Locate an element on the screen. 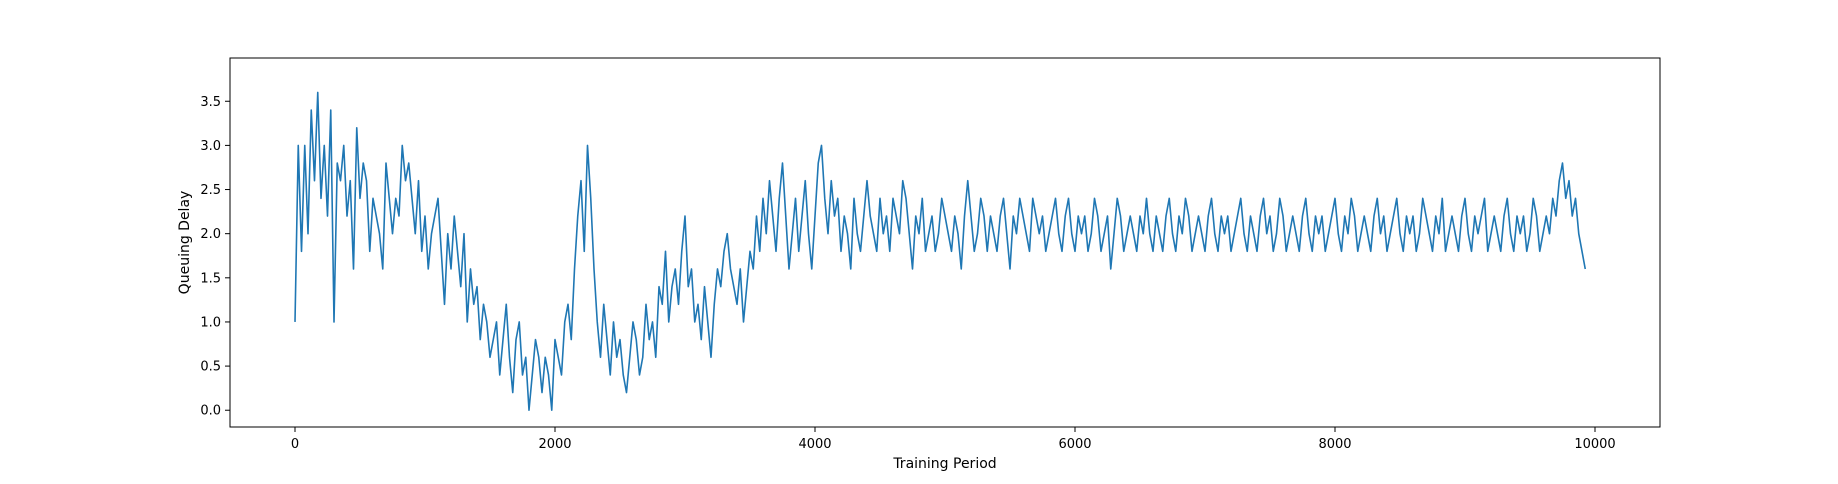 Image resolution: width=1838 pixels, height=484 pixels. x-tick-label: 0 is located at coordinates (295, 444).